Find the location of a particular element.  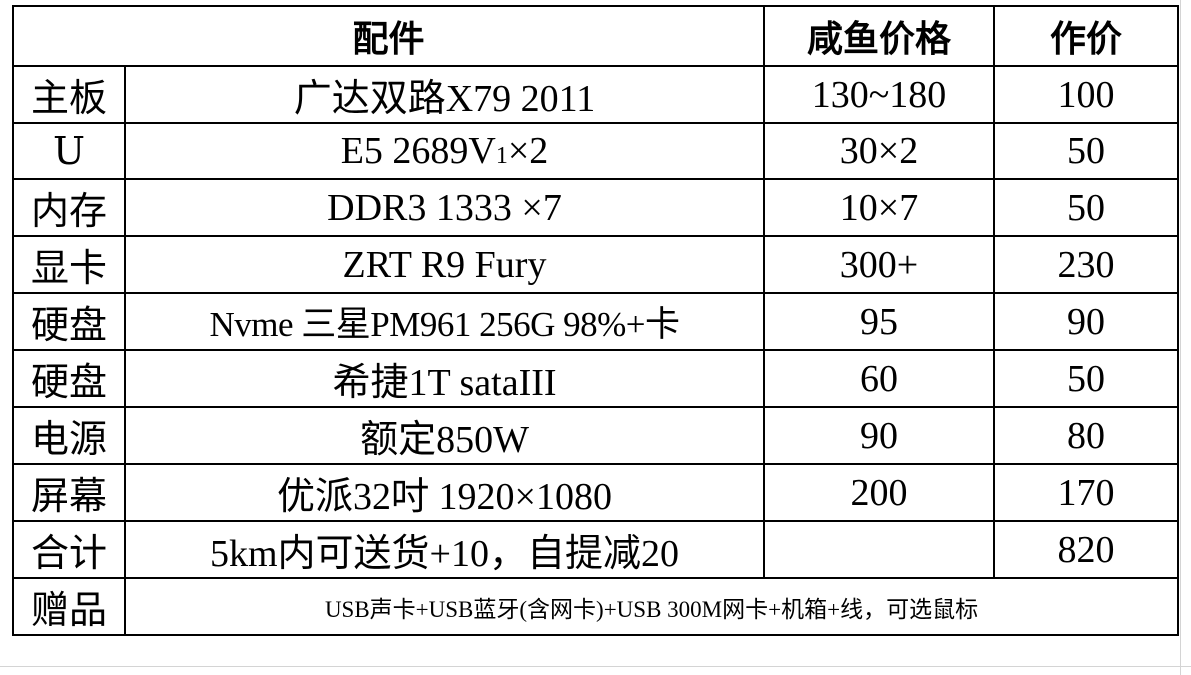

header-our-price: 作价 is located at coordinates (1086, 36).